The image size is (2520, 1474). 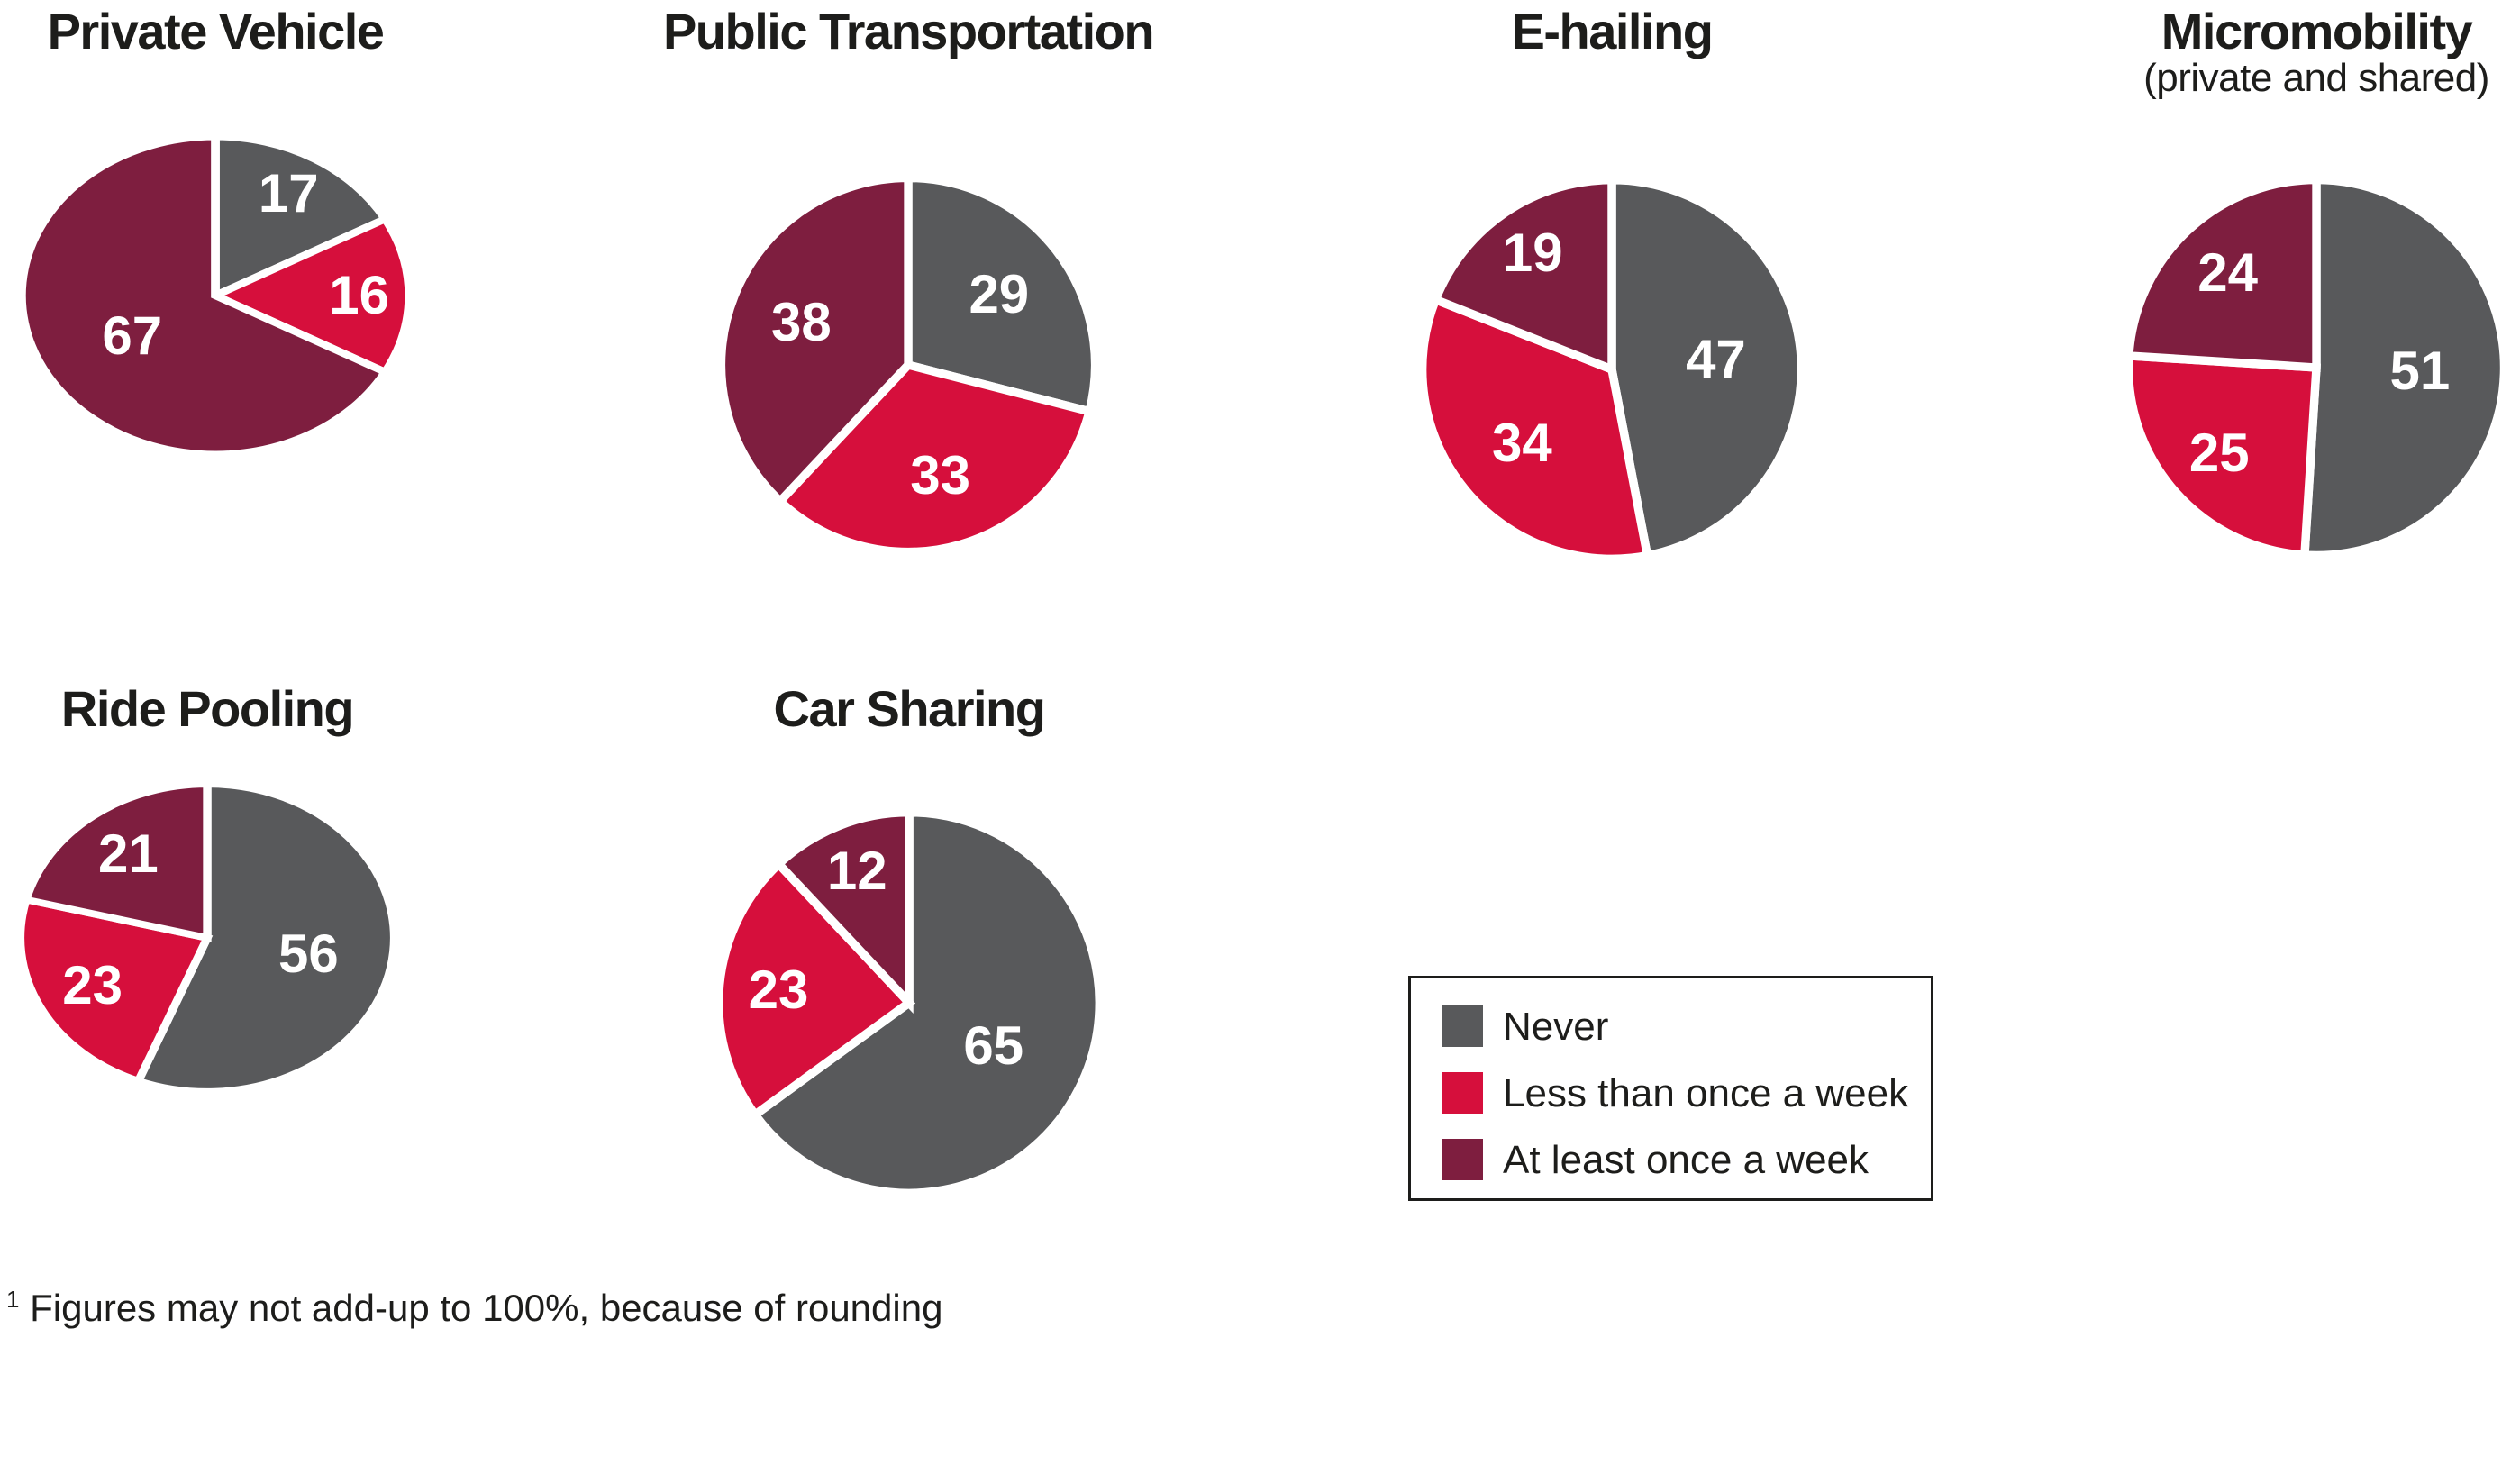 I want to click on legend-label: Less than once a week, so click(x=1706, y=1093).